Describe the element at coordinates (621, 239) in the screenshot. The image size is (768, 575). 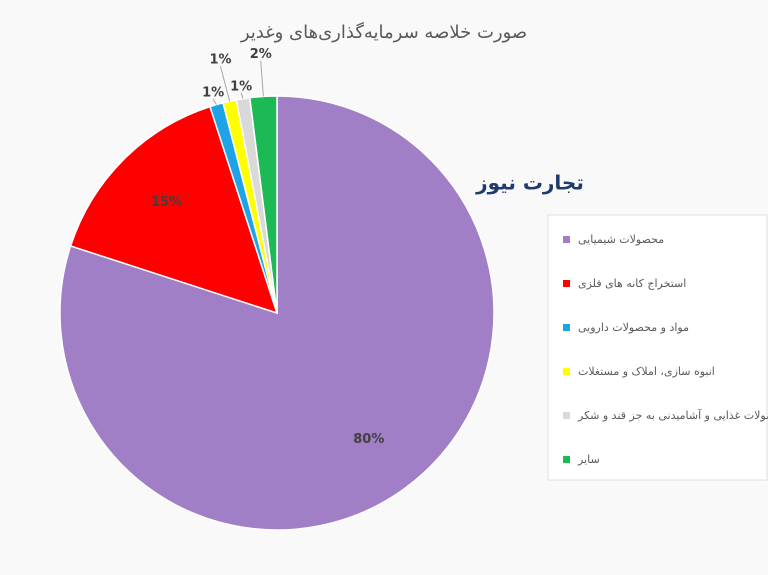
I see `legend-label: محصولات شیمیایی` at that location.